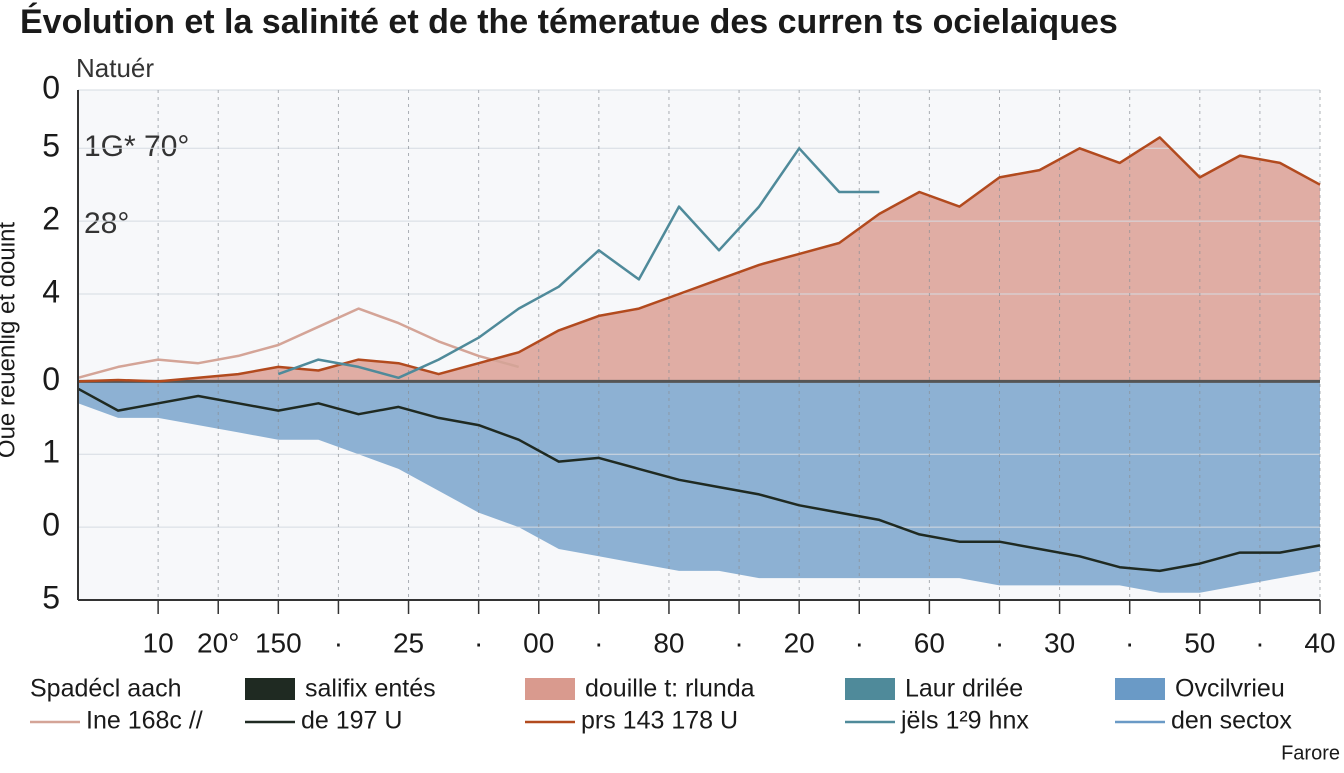 Image resolution: width=1344 pixels, height=773 pixels. Describe the element at coordinates (1310, 753) in the screenshot. I see `source: Farore` at that location.